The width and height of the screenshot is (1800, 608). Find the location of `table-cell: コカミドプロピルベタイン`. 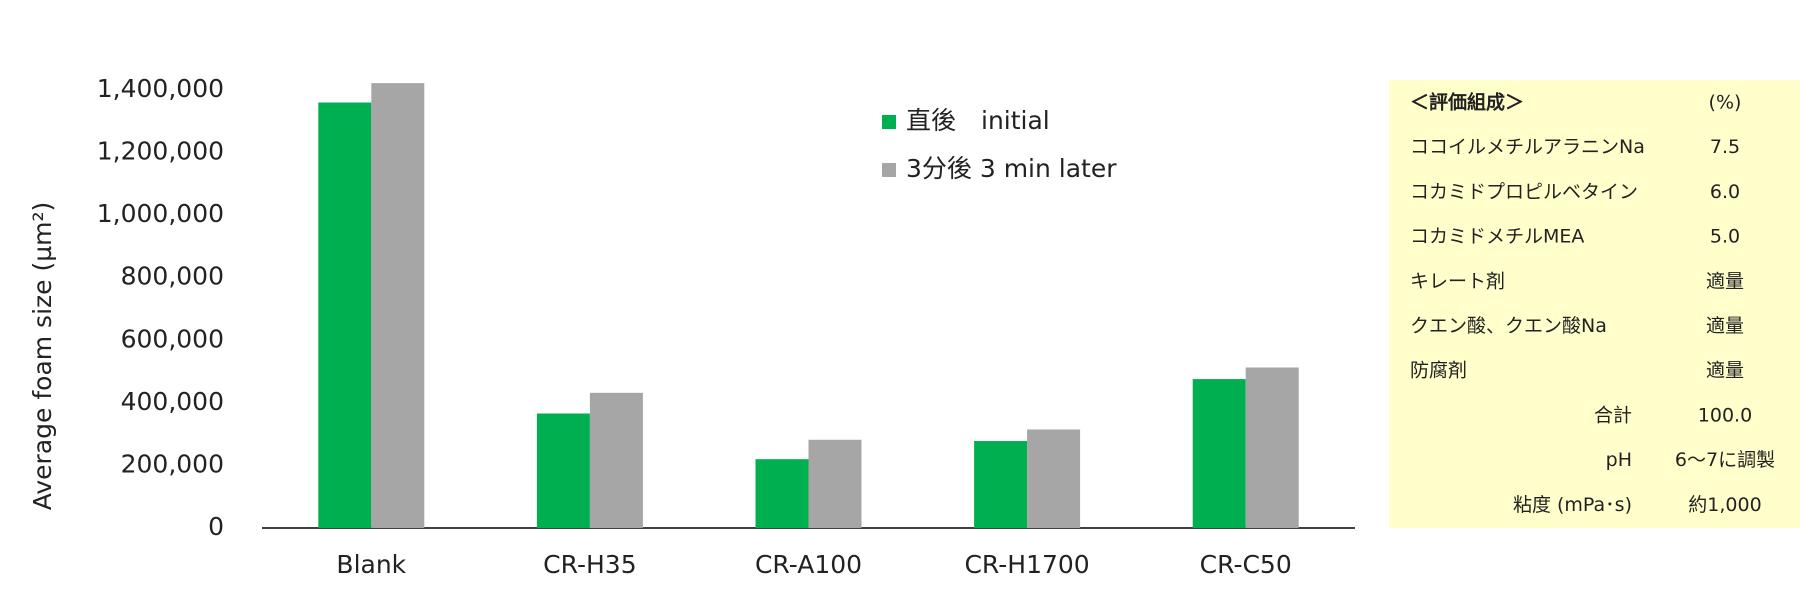

table-cell: コカミドプロピルベタイン is located at coordinates (1524, 192).